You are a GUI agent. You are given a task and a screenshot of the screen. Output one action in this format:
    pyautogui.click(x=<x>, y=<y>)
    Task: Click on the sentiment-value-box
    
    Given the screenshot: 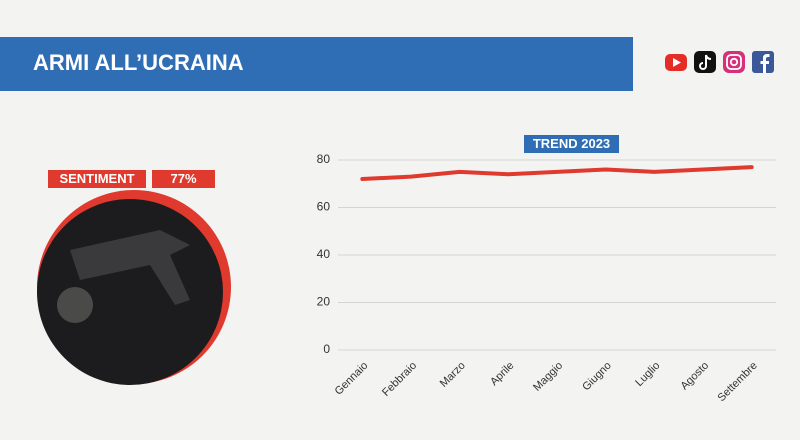 What is the action you would take?
    pyautogui.click(x=183, y=179)
    